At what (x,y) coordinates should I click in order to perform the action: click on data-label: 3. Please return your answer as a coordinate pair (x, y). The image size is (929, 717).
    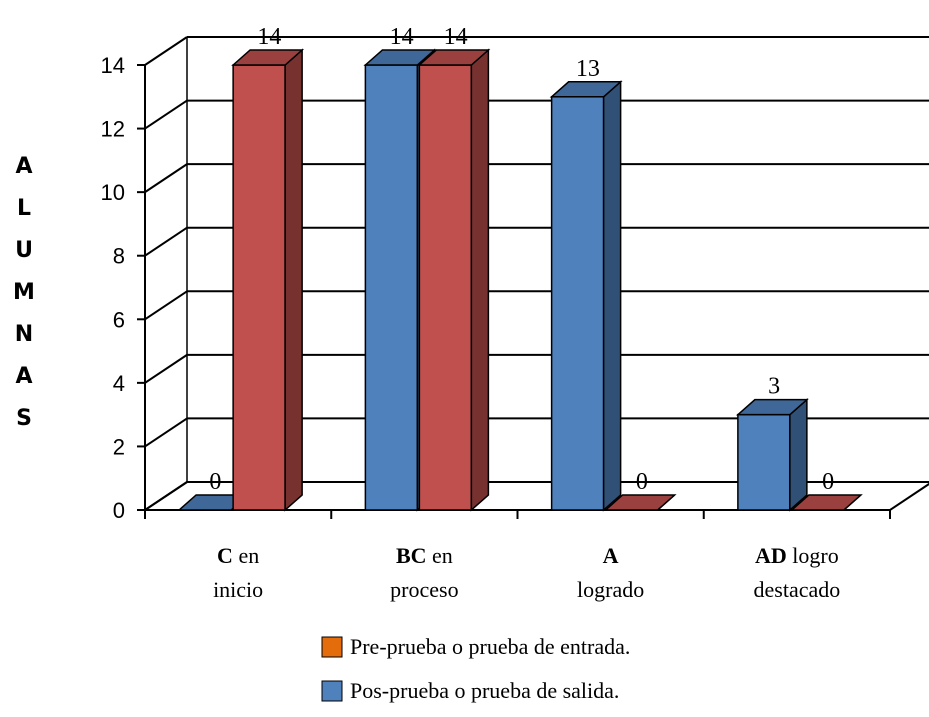
    Looking at the image, I should click on (774, 387).